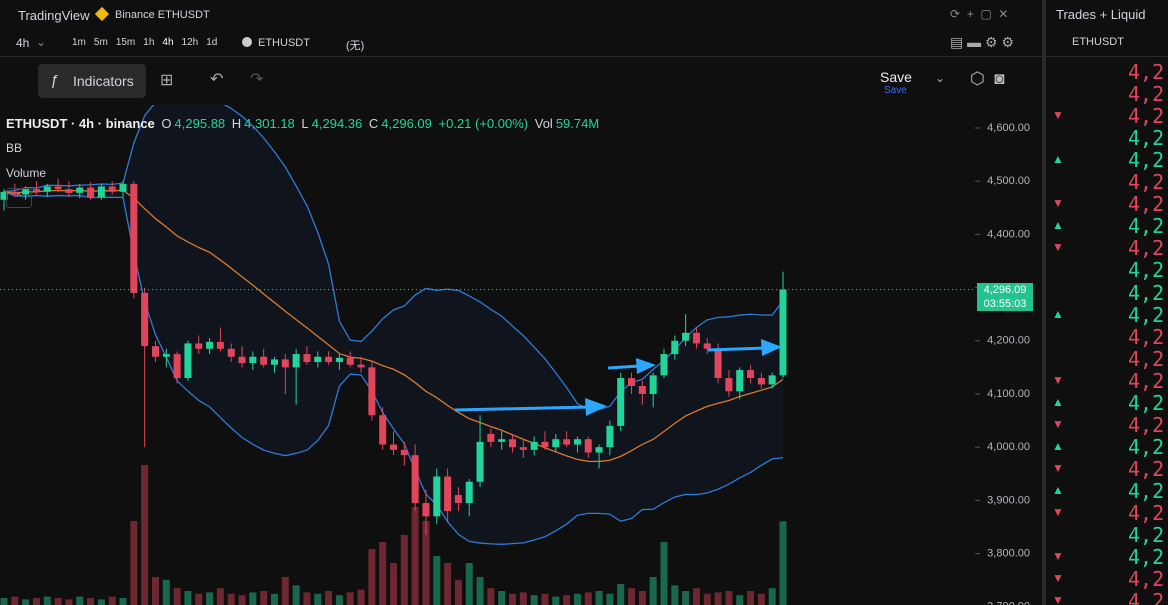  Describe the element at coordinates (1005, 303) in the screenshot. I see `countdown: 03:55:03` at that location.